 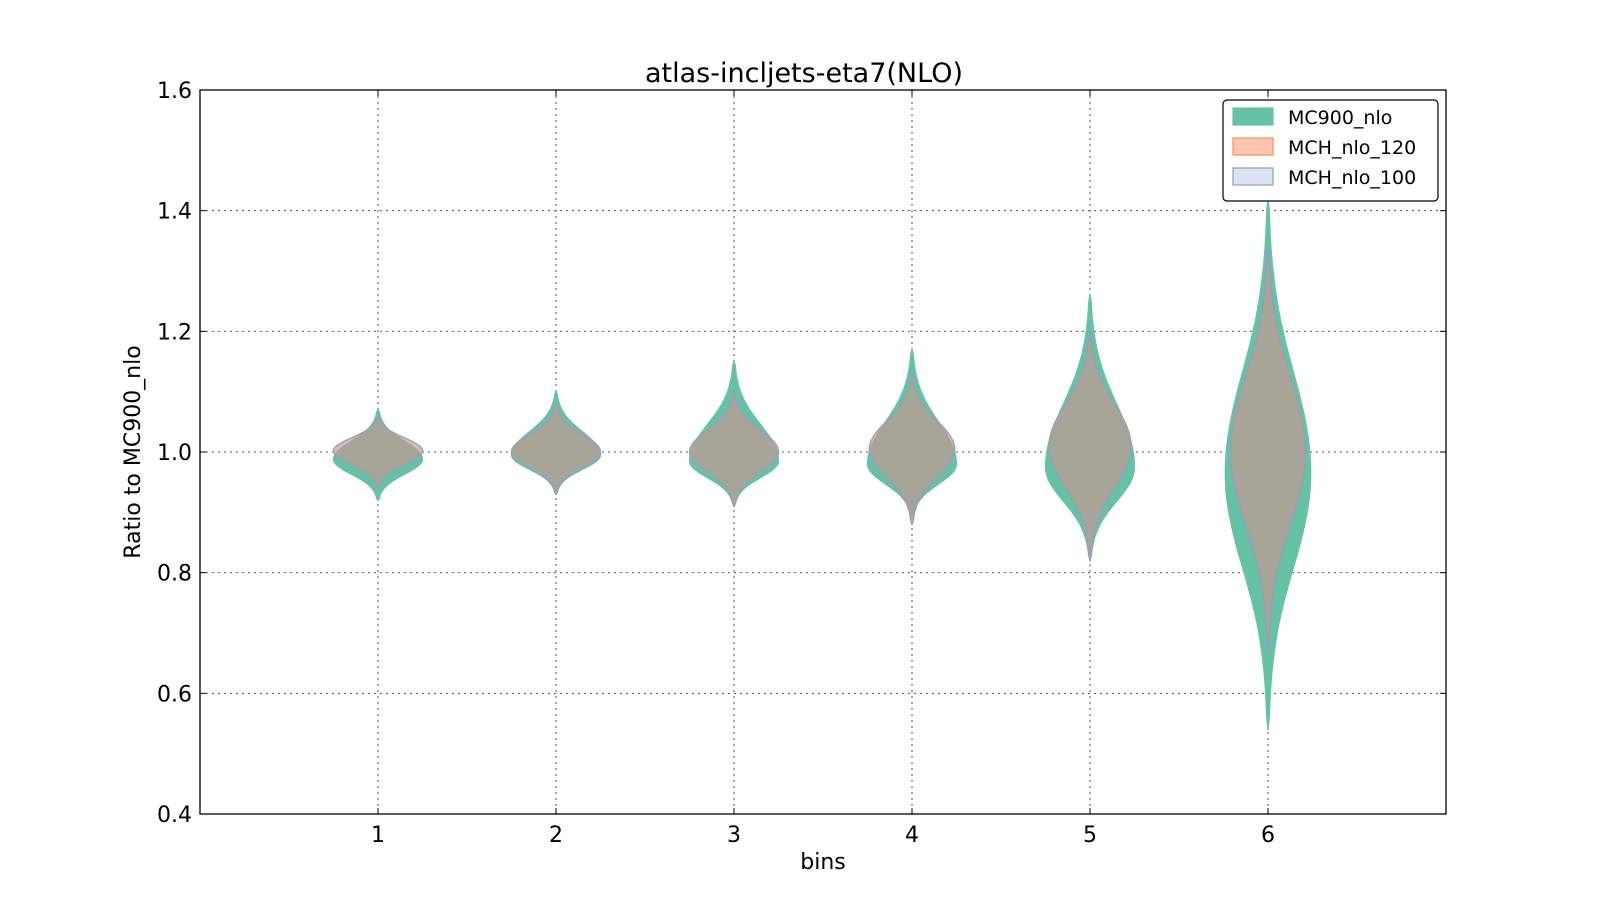 I want to click on legend-label: MCH_nlo_100, so click(x=1352, y=178).